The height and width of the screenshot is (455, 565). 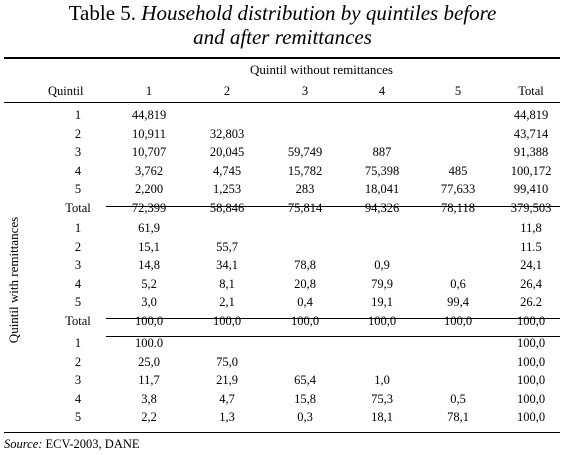 I want to click on row-total-cell: 11,8, so click(x=531, y=228).